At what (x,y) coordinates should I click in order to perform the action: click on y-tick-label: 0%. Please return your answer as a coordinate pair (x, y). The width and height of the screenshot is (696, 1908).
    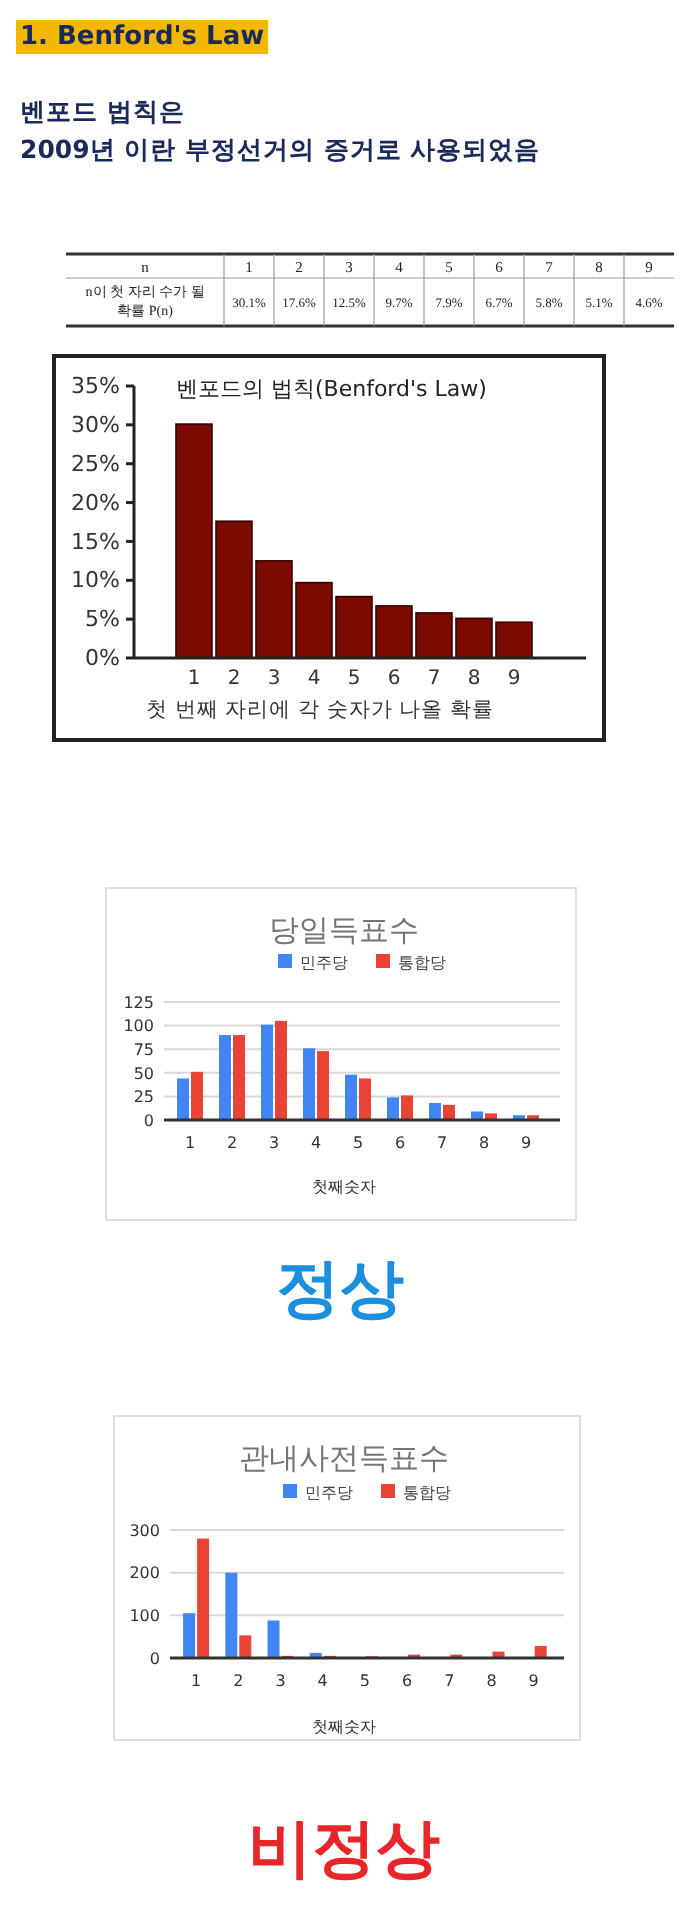
    Looking at the image, I should click on (102, 658).